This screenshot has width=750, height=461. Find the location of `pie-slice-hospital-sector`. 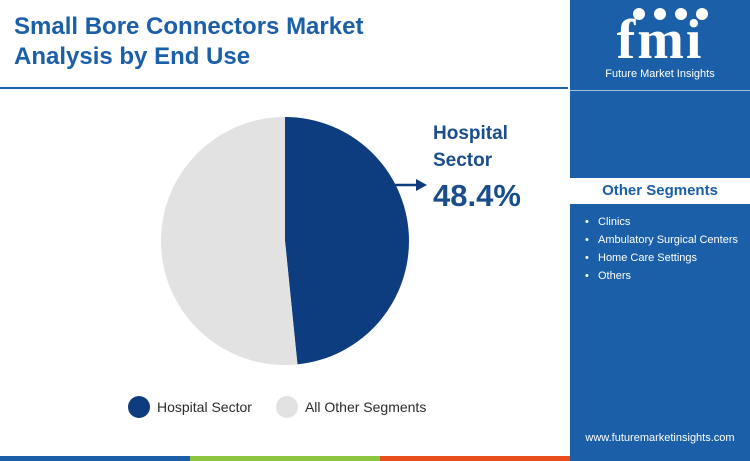

pie-slice-hospital-sector is located at coordinates (347, 241).